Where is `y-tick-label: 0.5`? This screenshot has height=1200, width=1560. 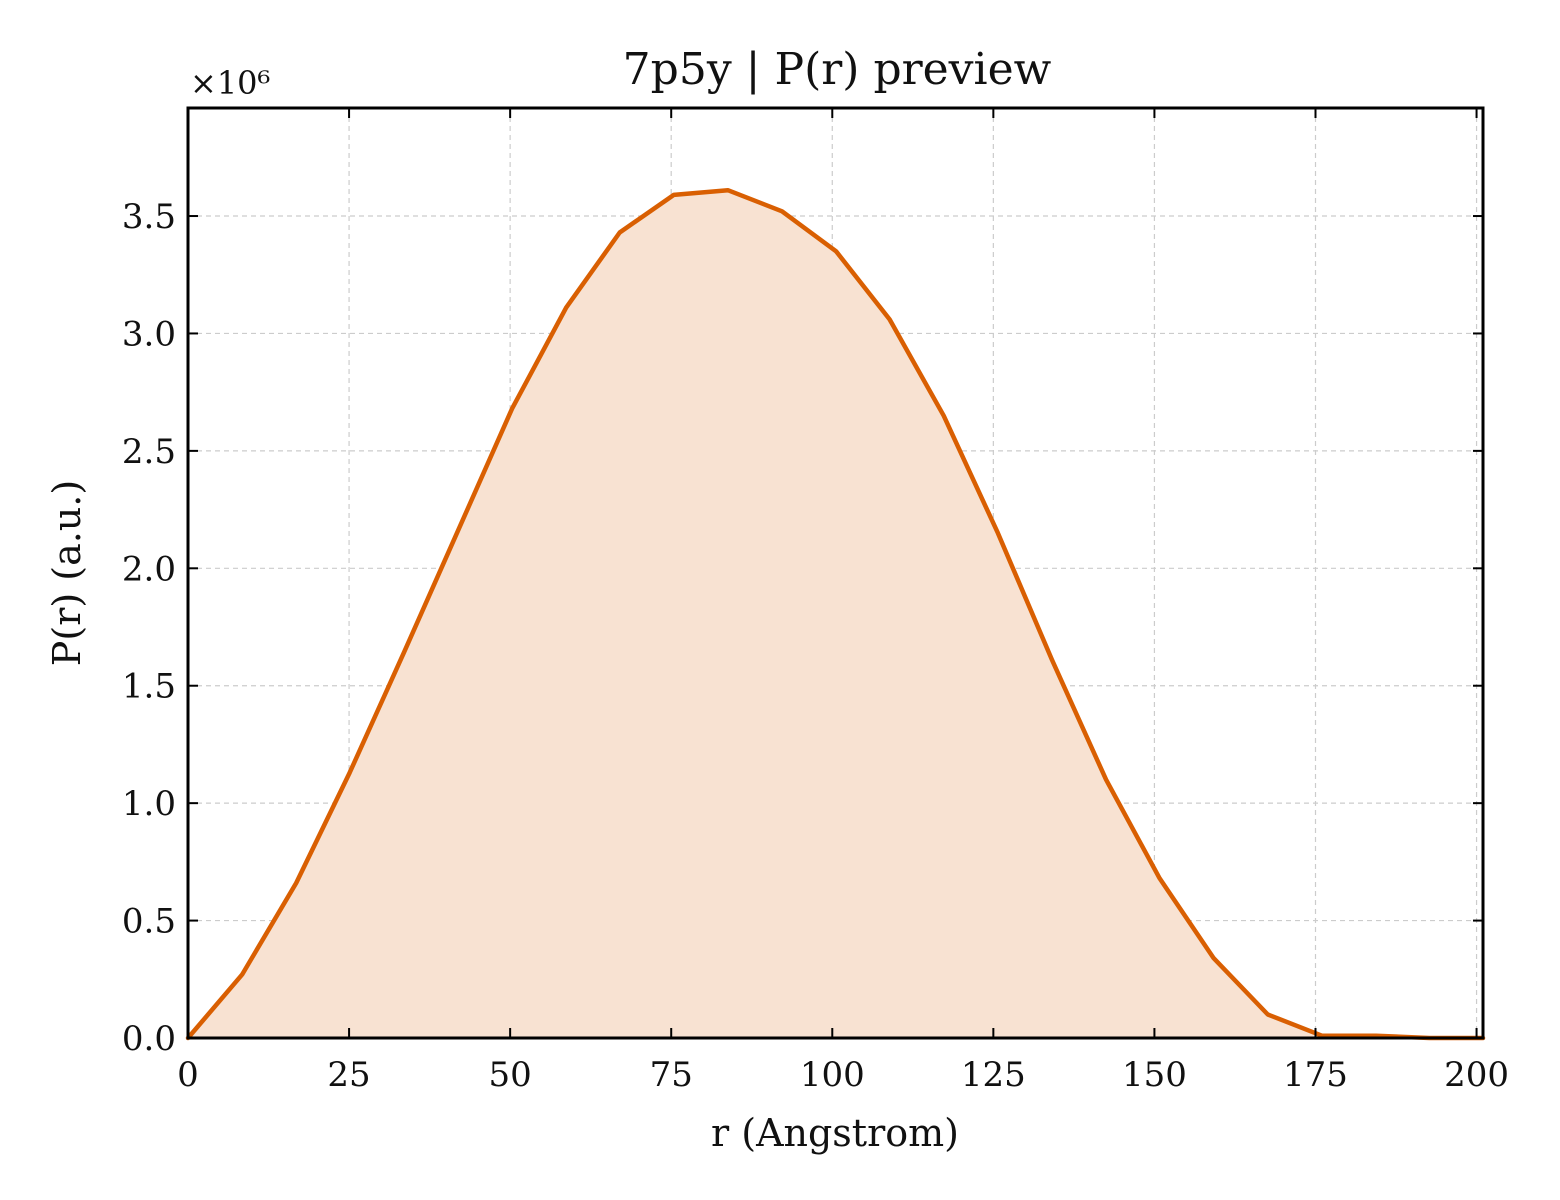
y-tick-label: 0.5 is located at coordinates (149, 922).